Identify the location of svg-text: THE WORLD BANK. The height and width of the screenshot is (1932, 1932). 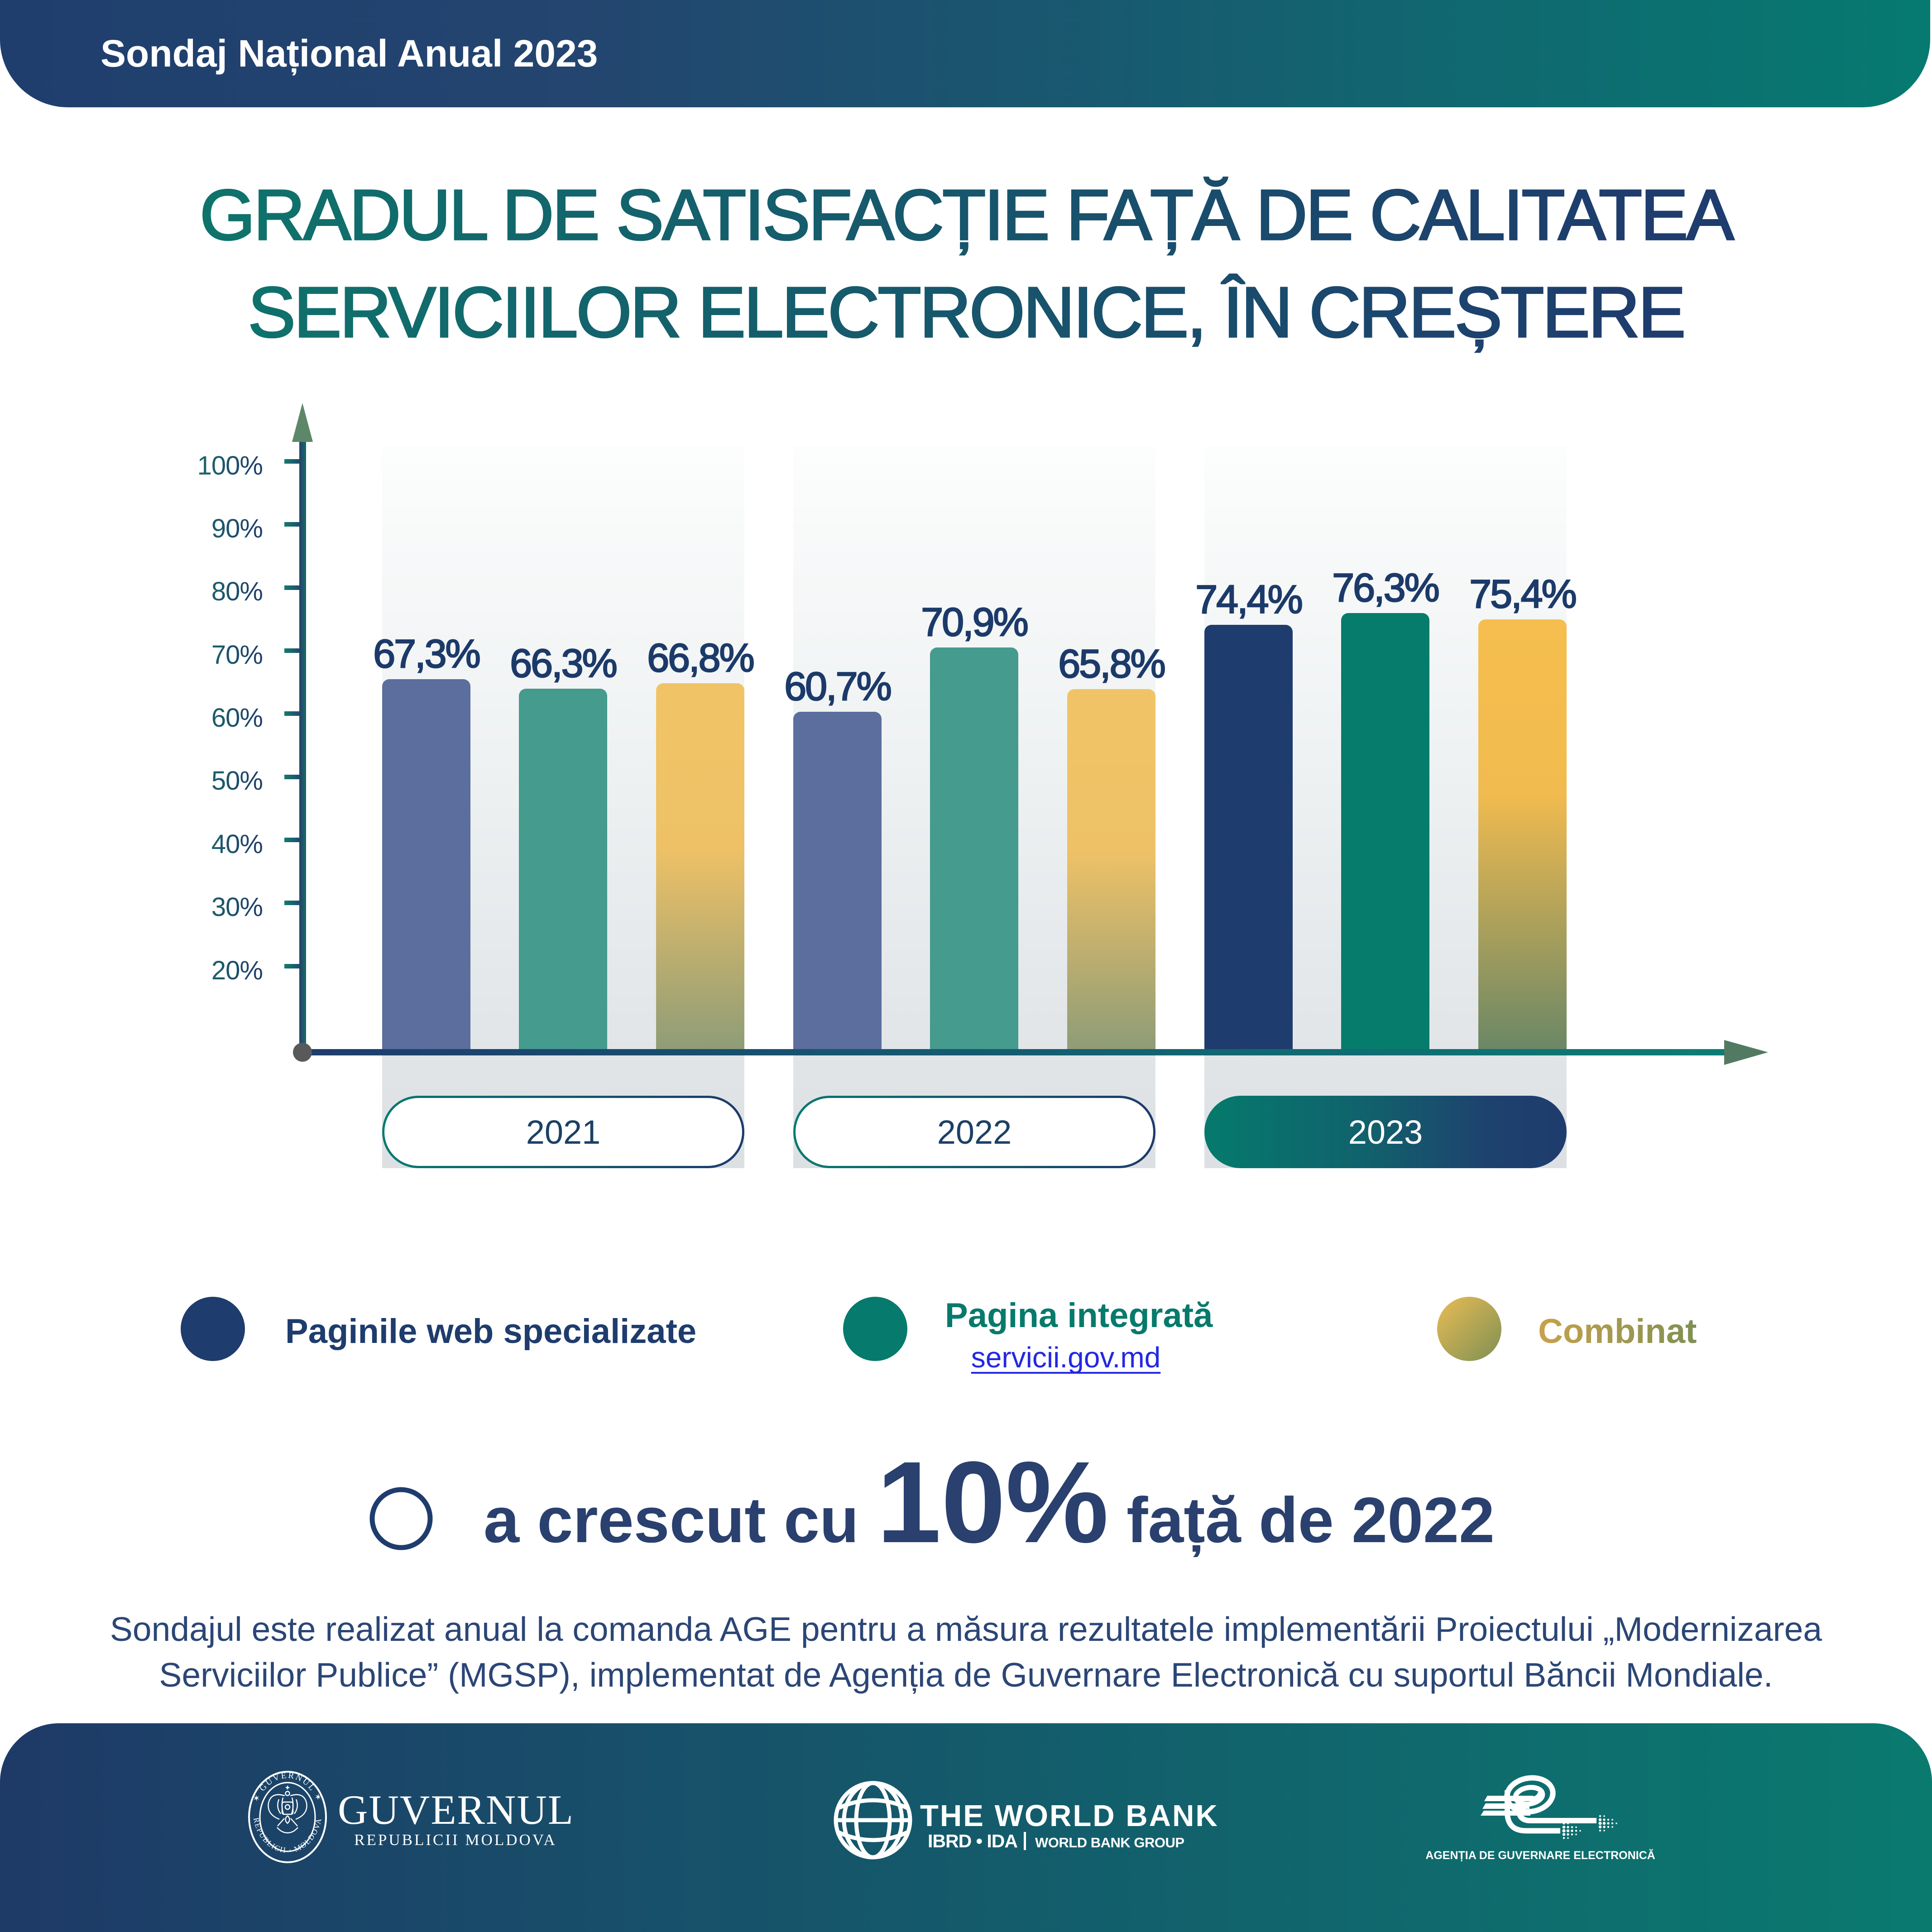
(1069, 1816).